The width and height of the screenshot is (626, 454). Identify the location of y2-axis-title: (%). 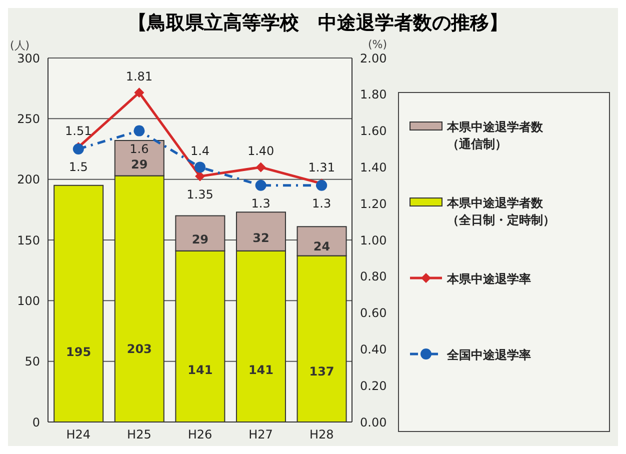
(378, 44).